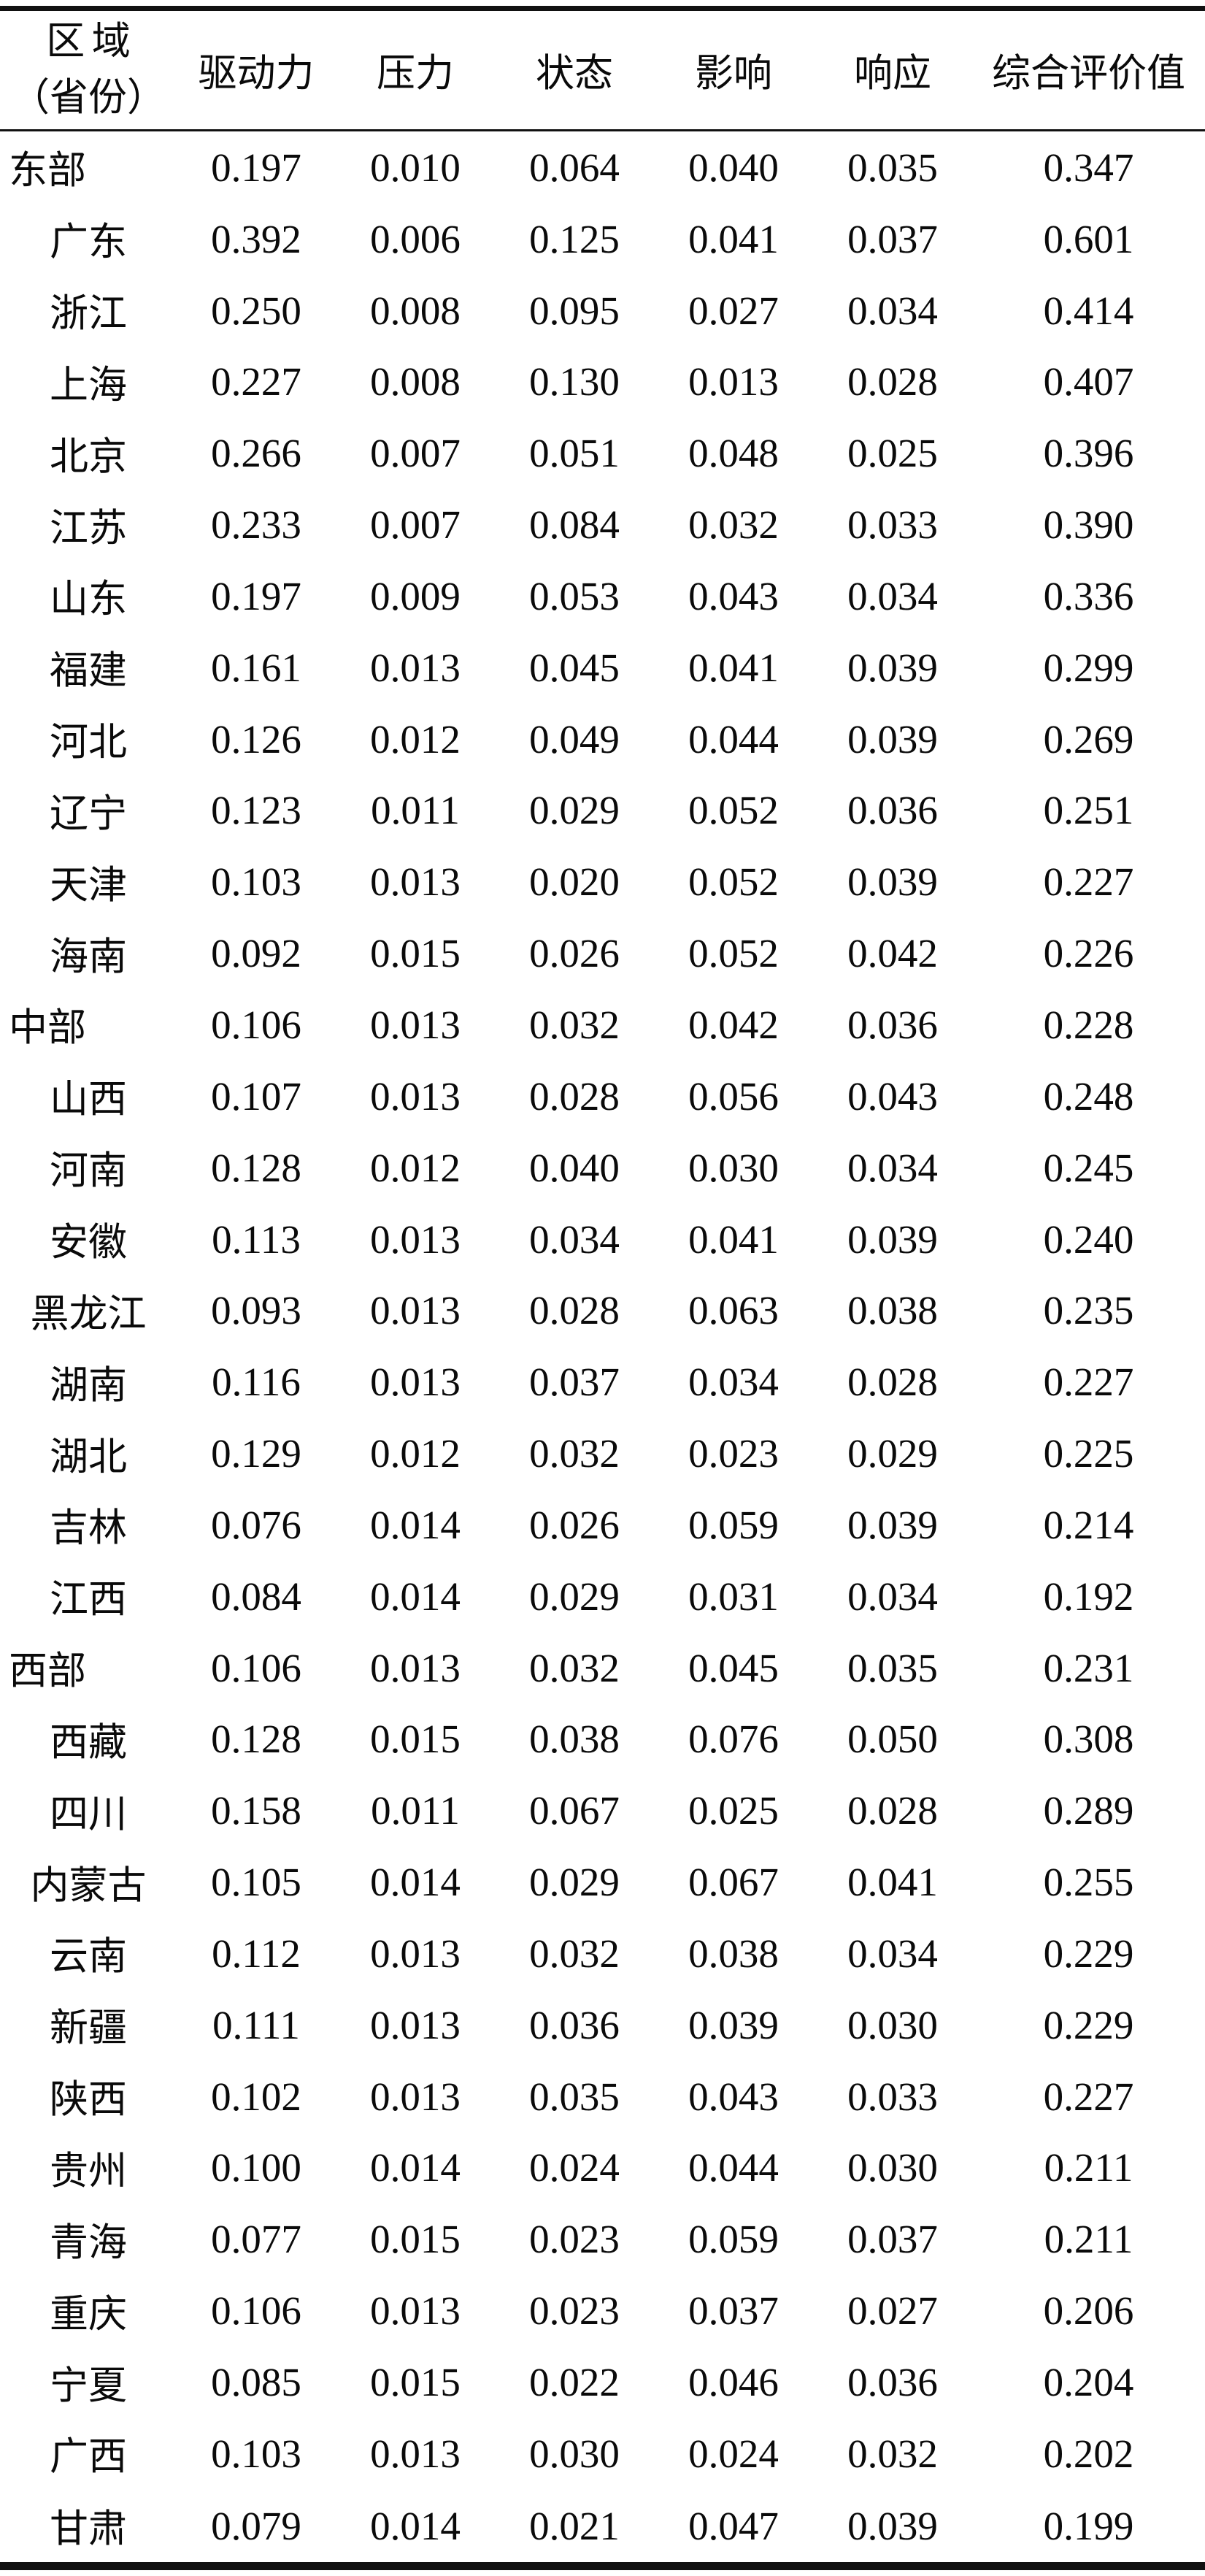  I want to click on cell-state: 0.022, so click(574, 2382).